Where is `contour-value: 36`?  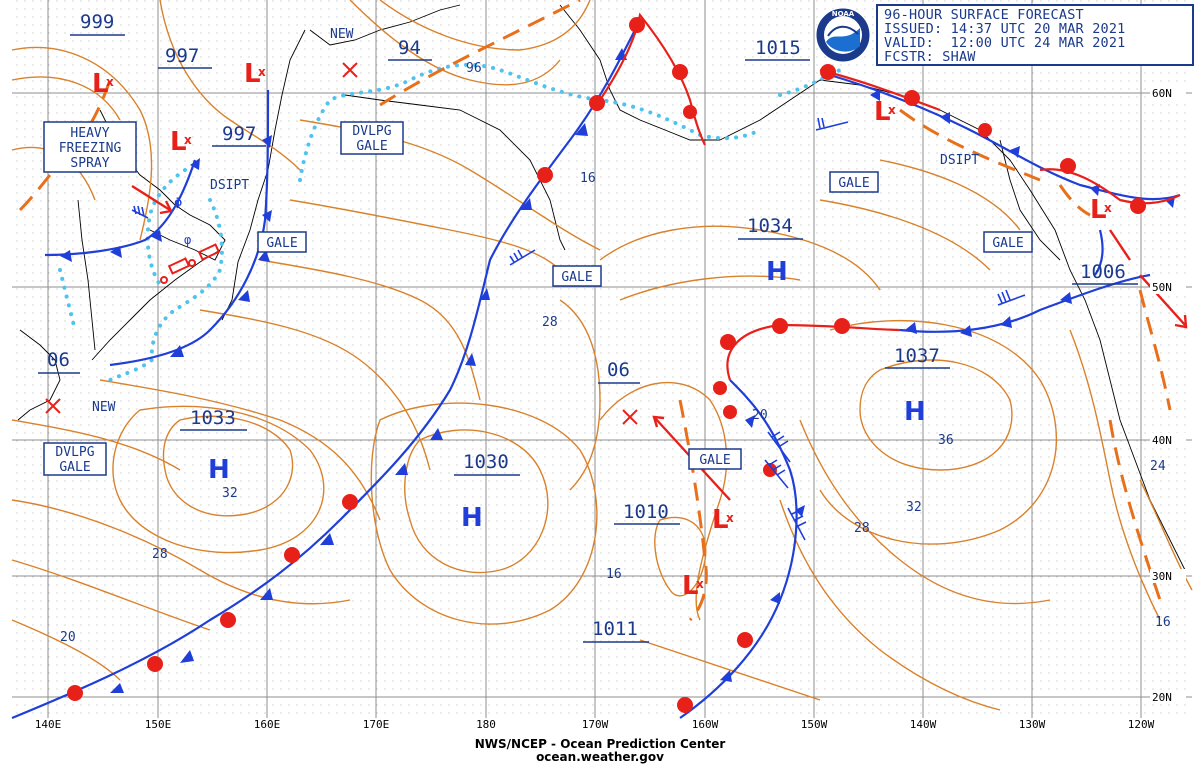
contour-value: 36 is located at coordinates (946, 440).